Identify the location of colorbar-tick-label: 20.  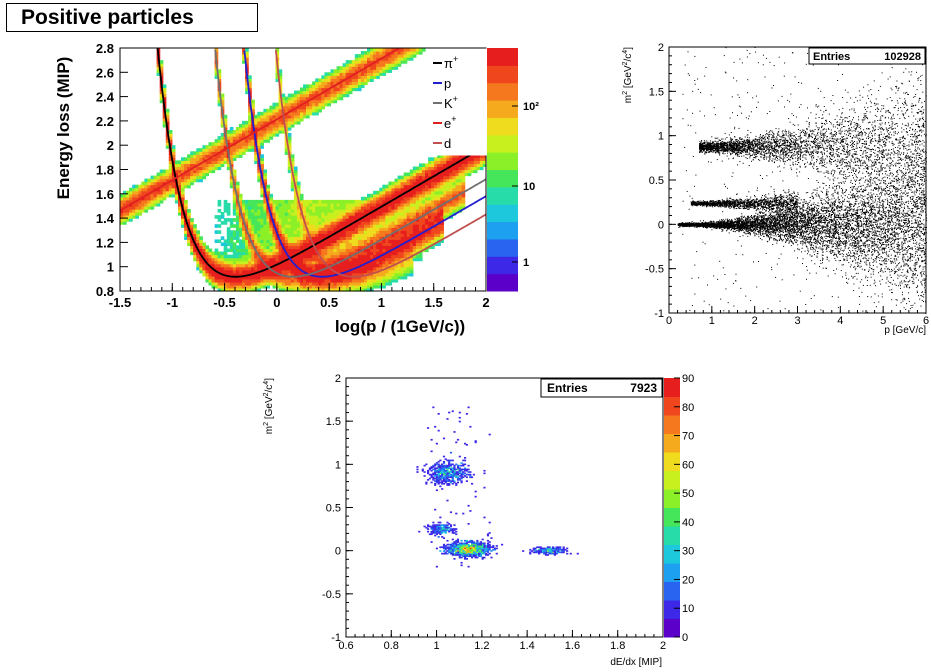
(688, 580).